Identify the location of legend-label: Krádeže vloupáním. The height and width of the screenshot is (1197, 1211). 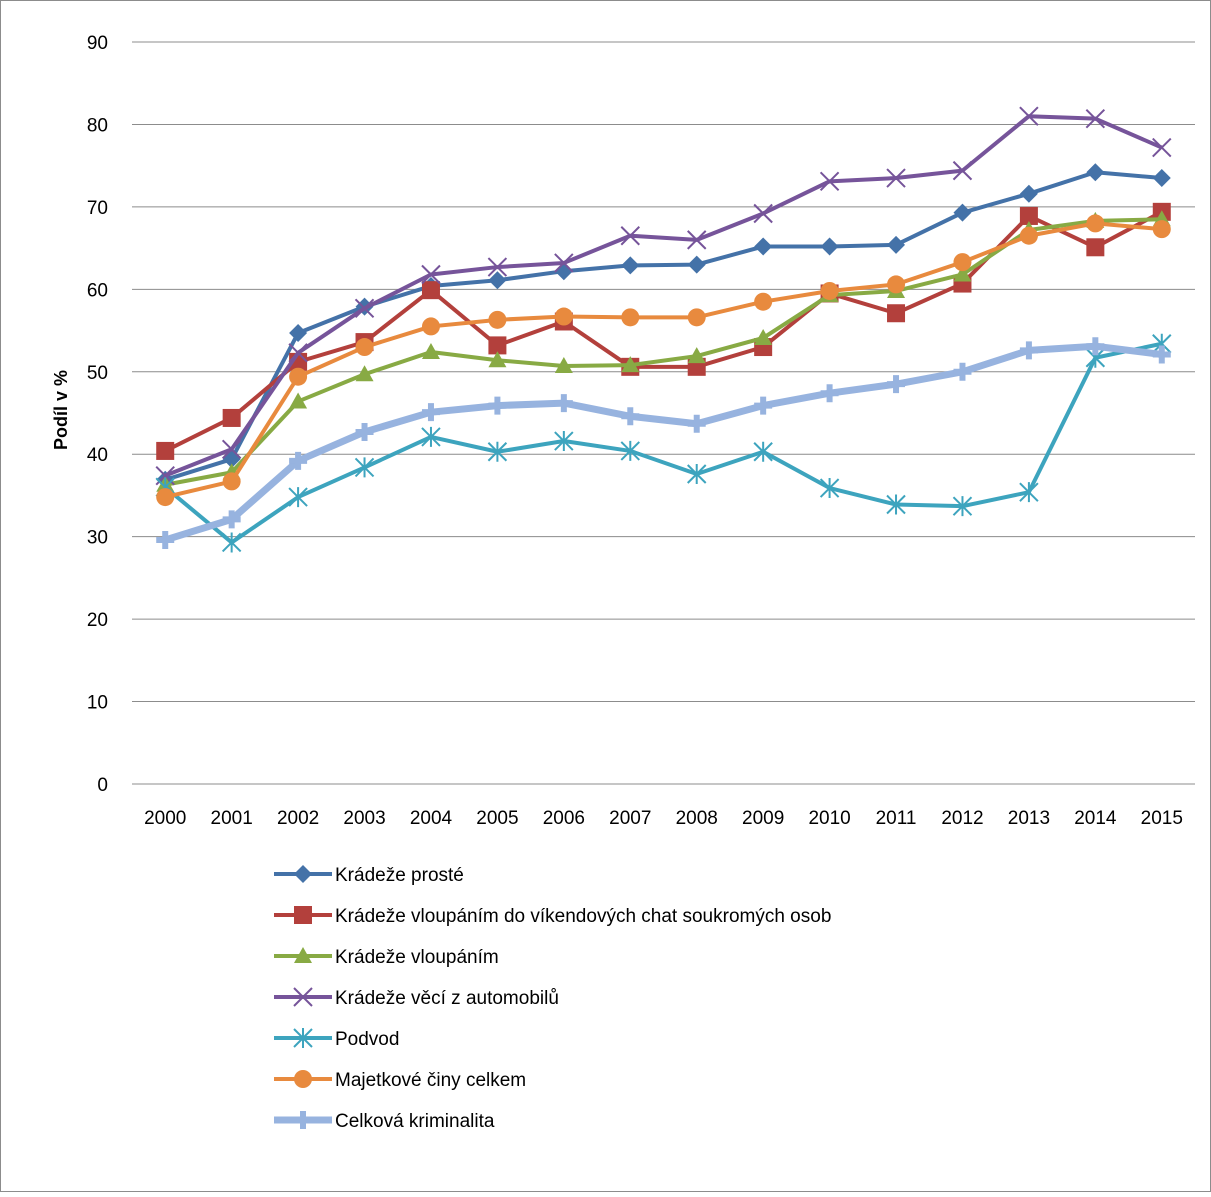
(417, 957).